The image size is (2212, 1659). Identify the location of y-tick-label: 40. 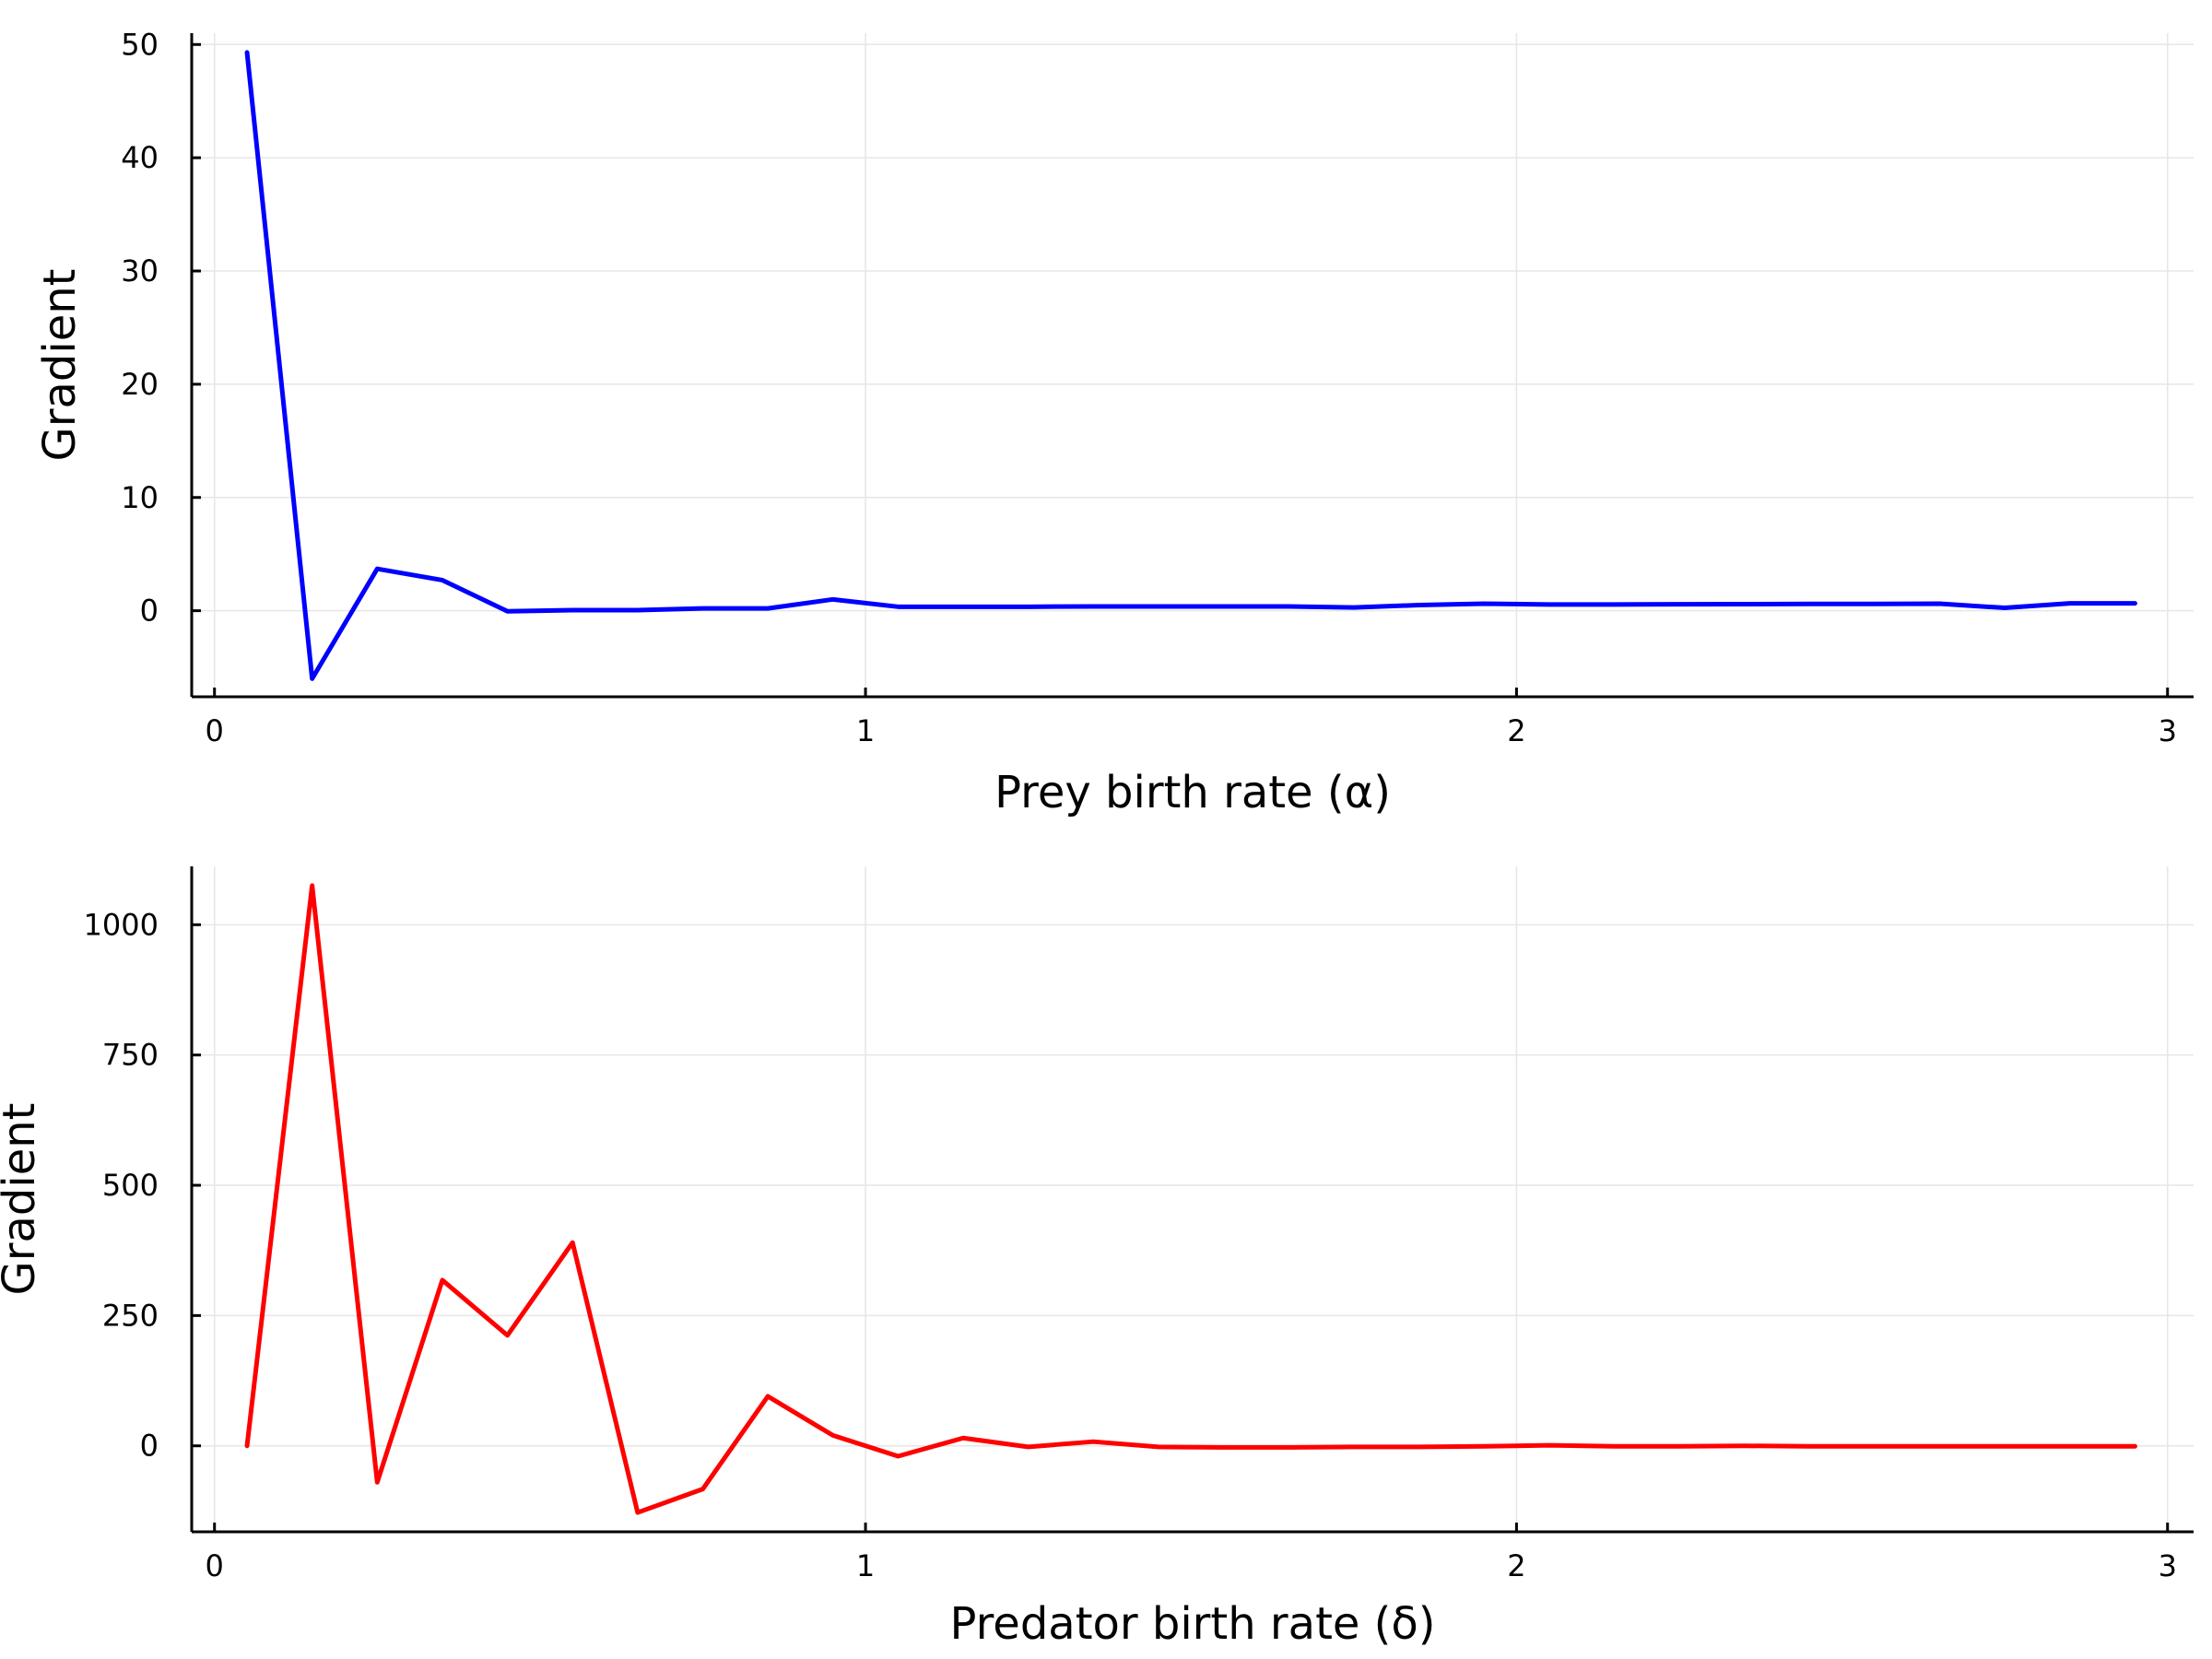
(140, 157).